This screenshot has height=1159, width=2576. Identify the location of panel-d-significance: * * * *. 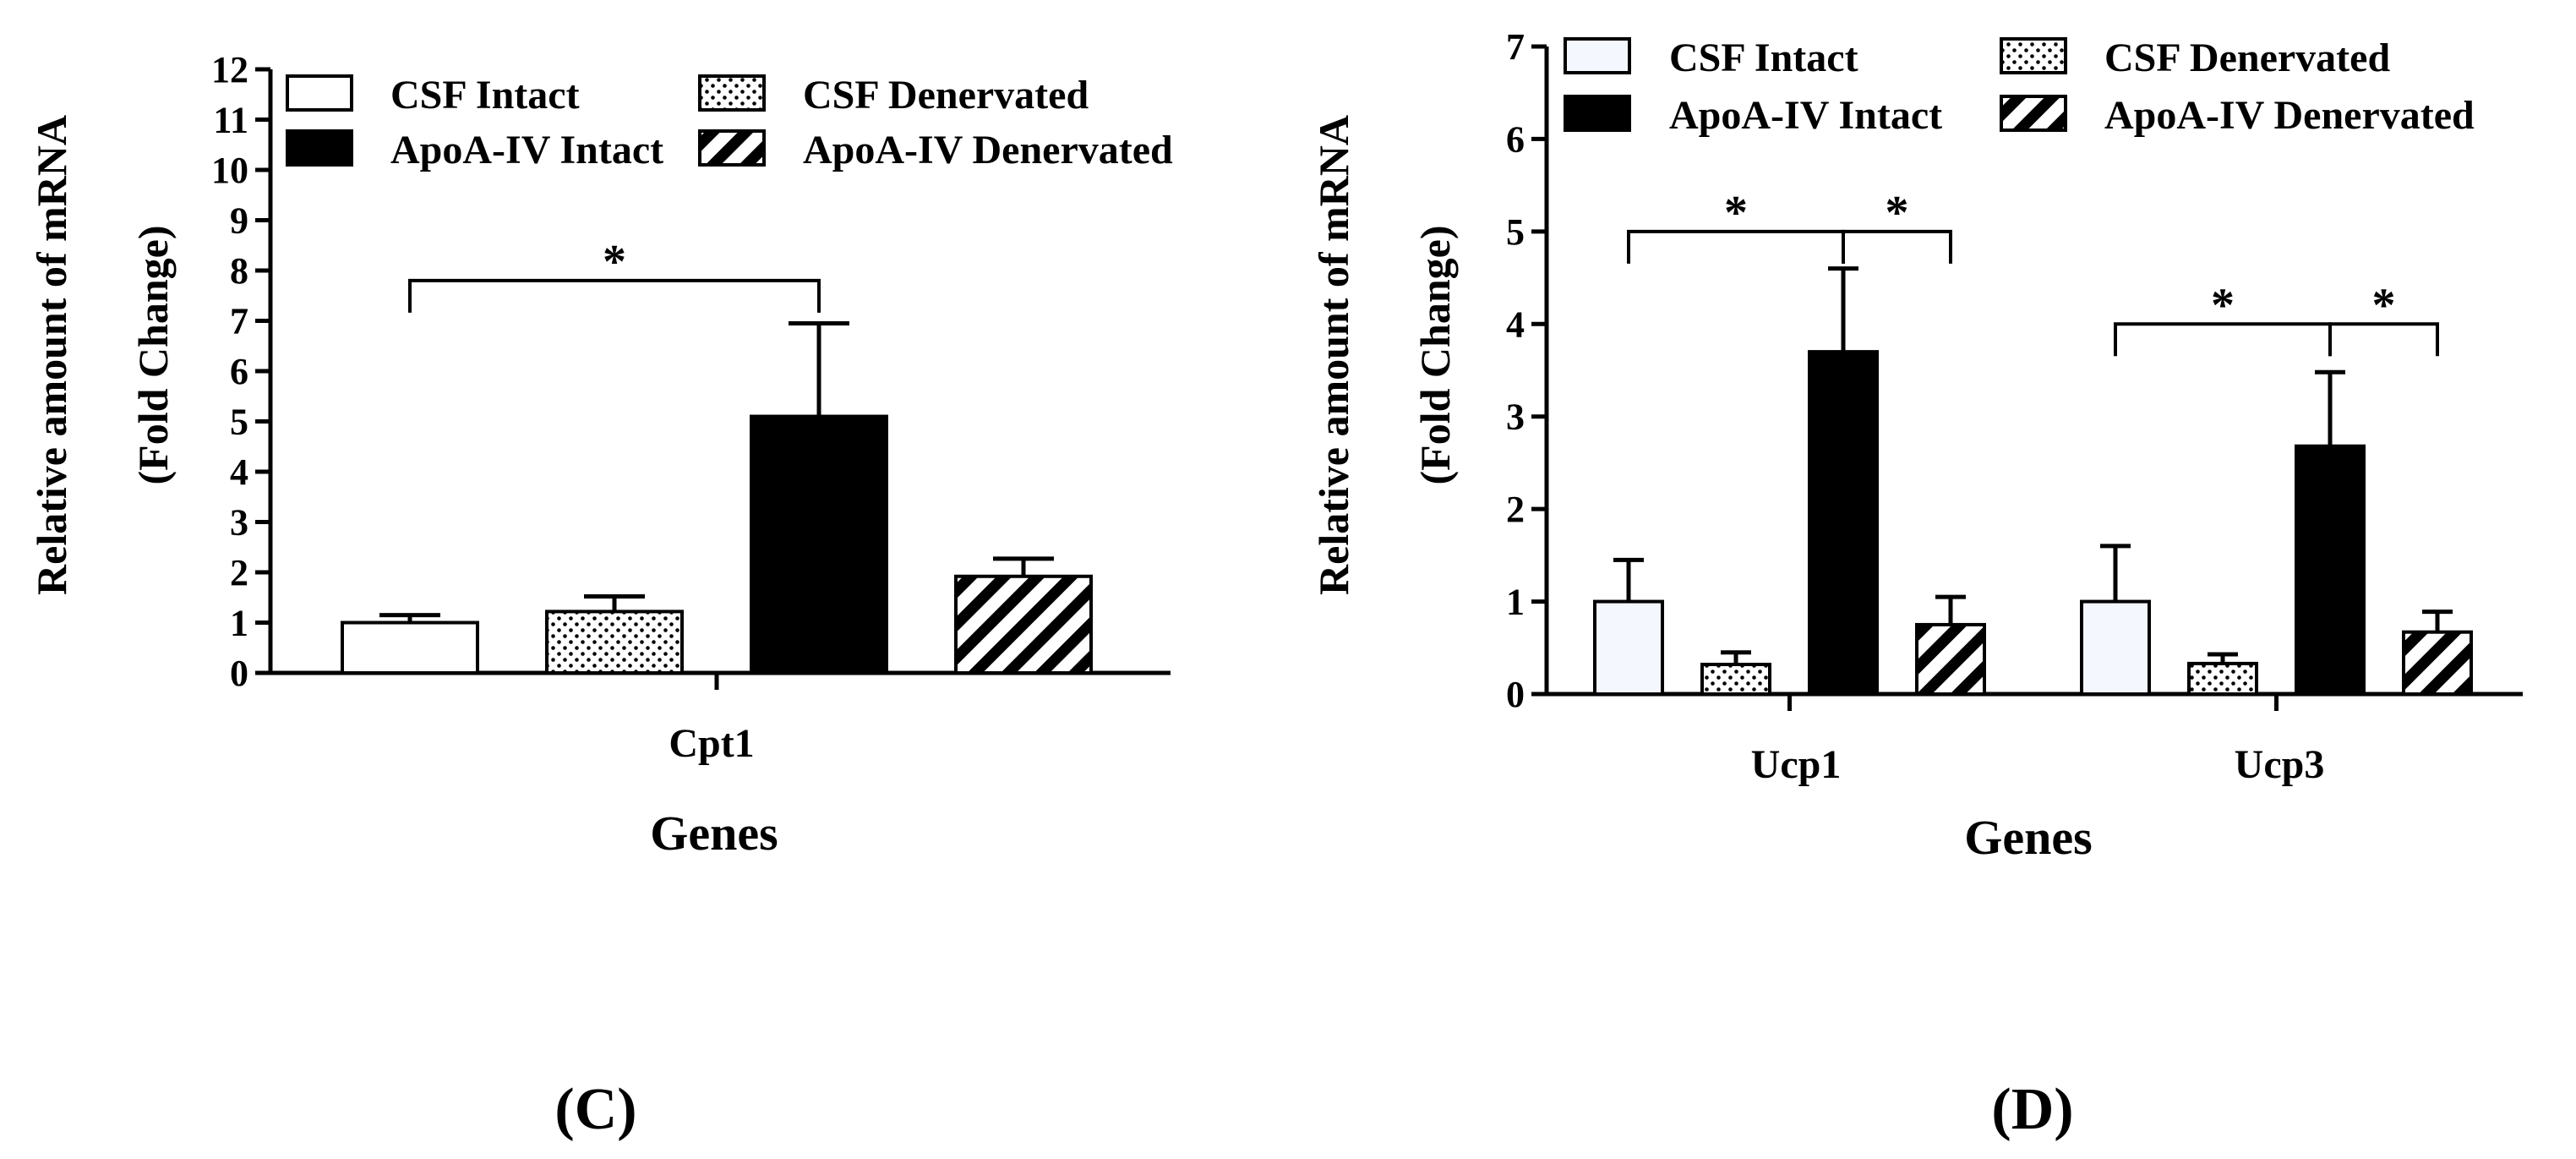
(2033, 272).